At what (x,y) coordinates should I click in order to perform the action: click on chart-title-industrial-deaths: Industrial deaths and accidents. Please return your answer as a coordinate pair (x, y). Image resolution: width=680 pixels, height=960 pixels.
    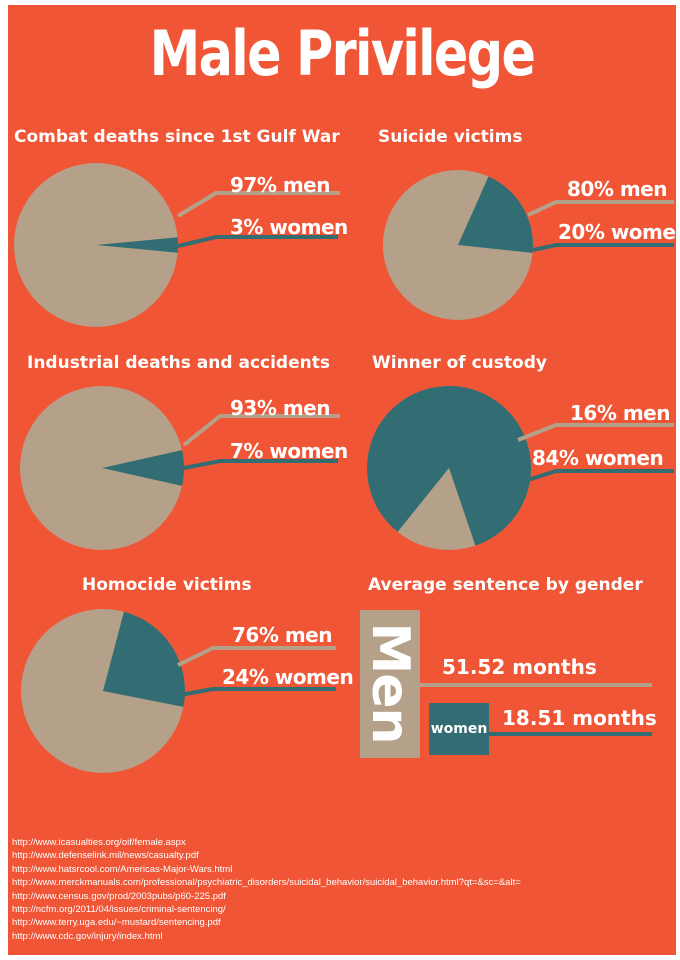
    Looking at the image, I should click on (178, 363).